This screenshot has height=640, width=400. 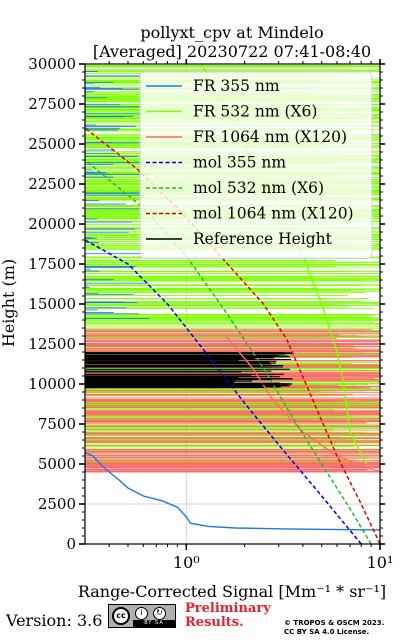 I want to click on y-tick-label: 17500, so click(x=52, y=264).